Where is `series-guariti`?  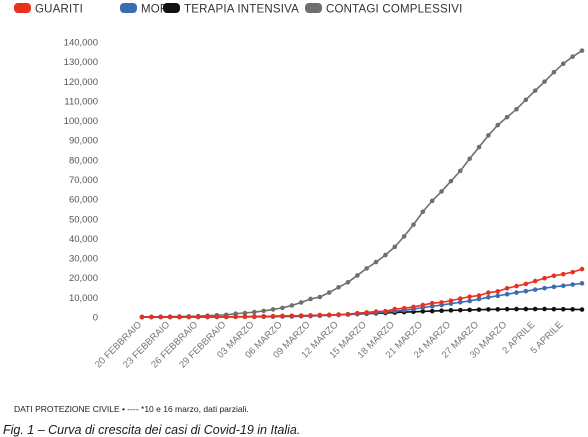 series-guariti is located at coordinates (362, 293).